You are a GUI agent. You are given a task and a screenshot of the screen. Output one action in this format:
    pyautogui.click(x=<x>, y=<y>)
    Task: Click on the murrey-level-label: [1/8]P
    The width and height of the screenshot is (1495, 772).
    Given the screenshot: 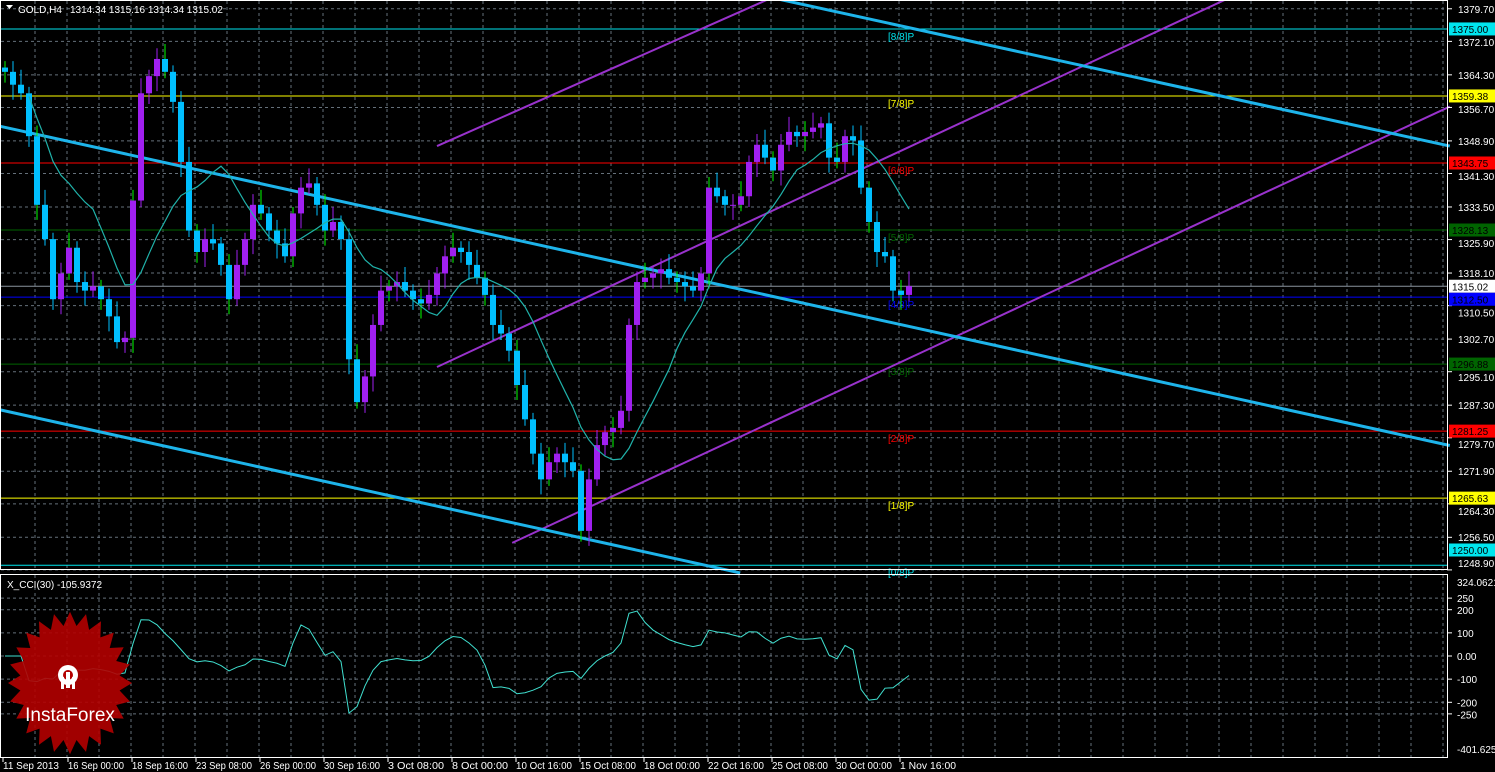 What is the action you would take?
    pyautogui.click(x=901, y=506)
    